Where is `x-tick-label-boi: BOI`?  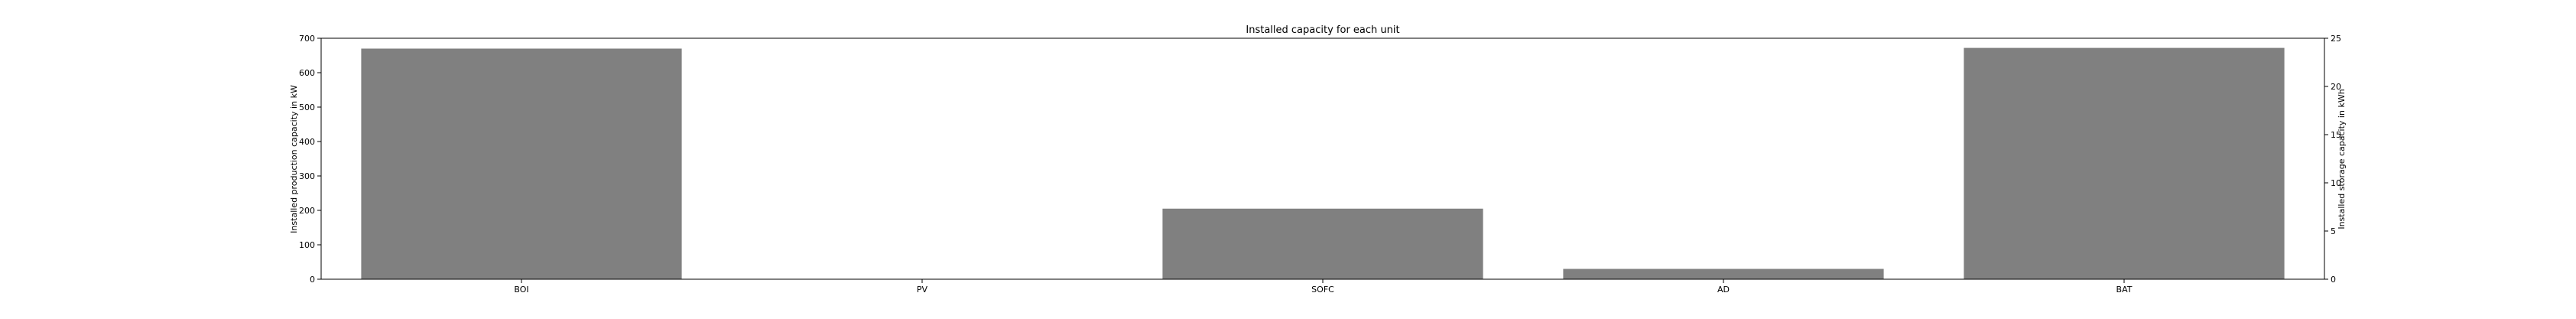 x-tick-label-boi: BOI is located at coordinates (521, 290).